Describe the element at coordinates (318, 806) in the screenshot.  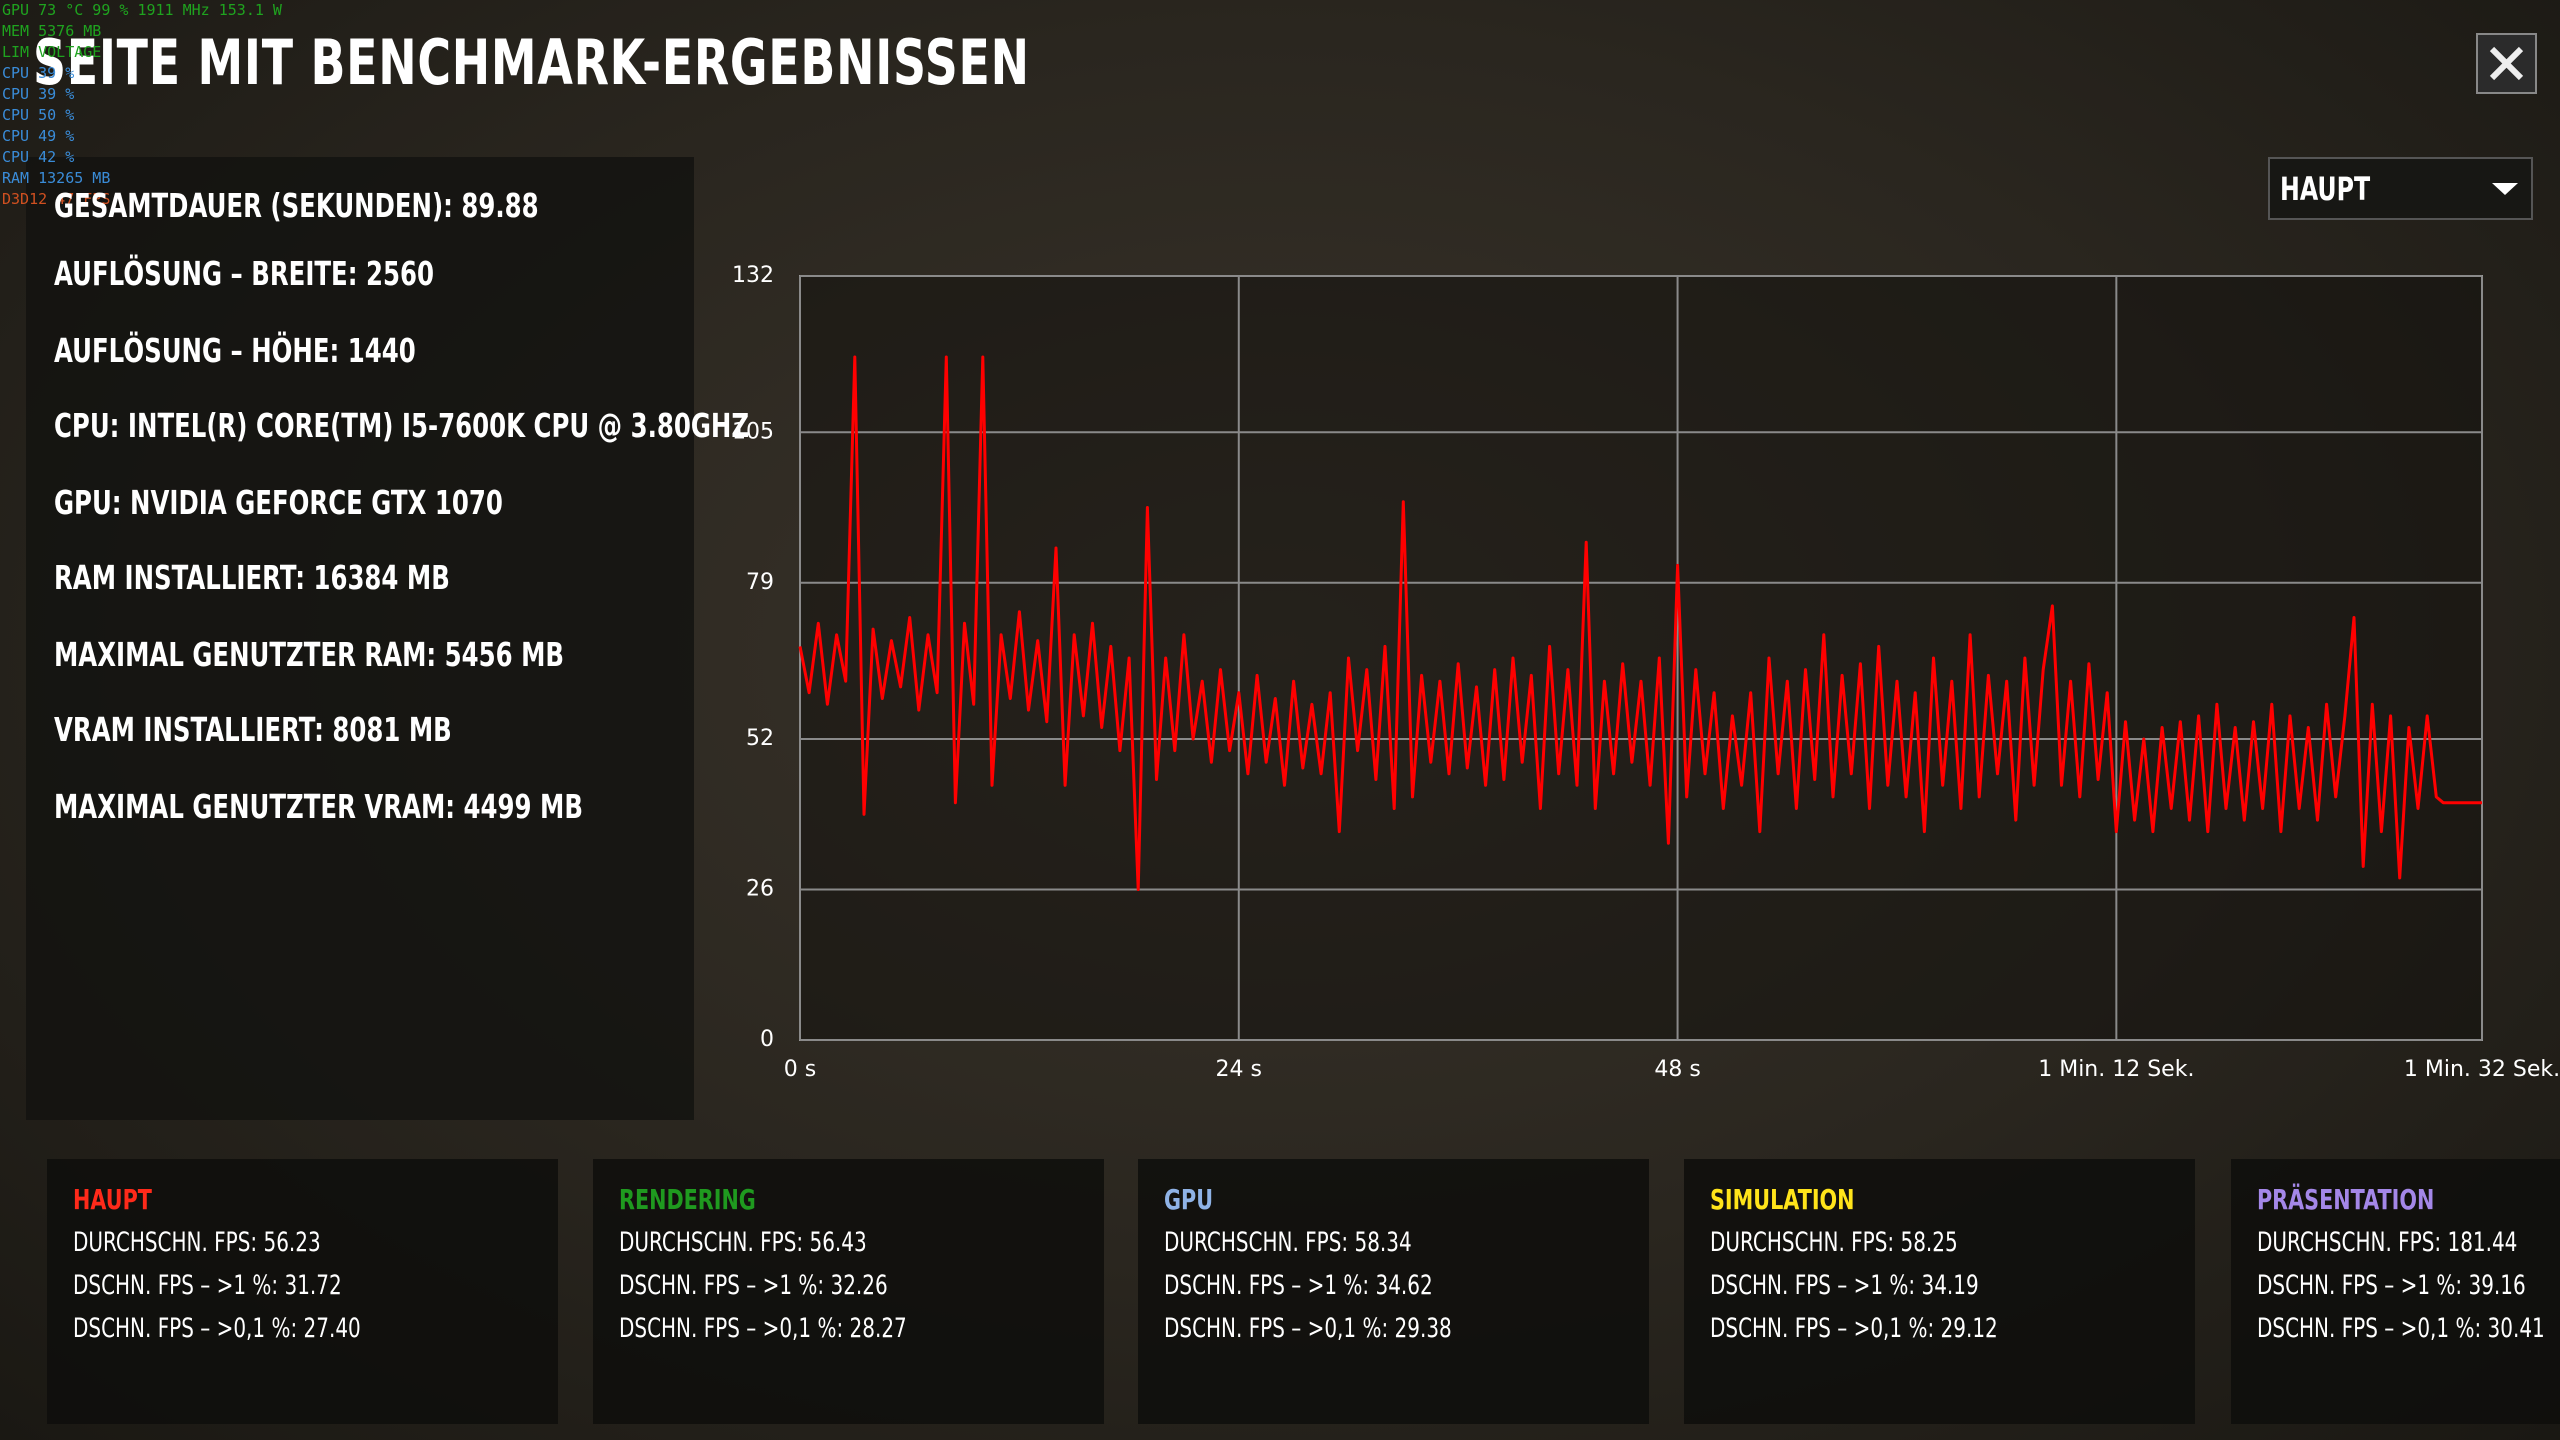
I see `info-item: MAXIMAL GENUTZTER VRAM: 4499 MB` at that location.